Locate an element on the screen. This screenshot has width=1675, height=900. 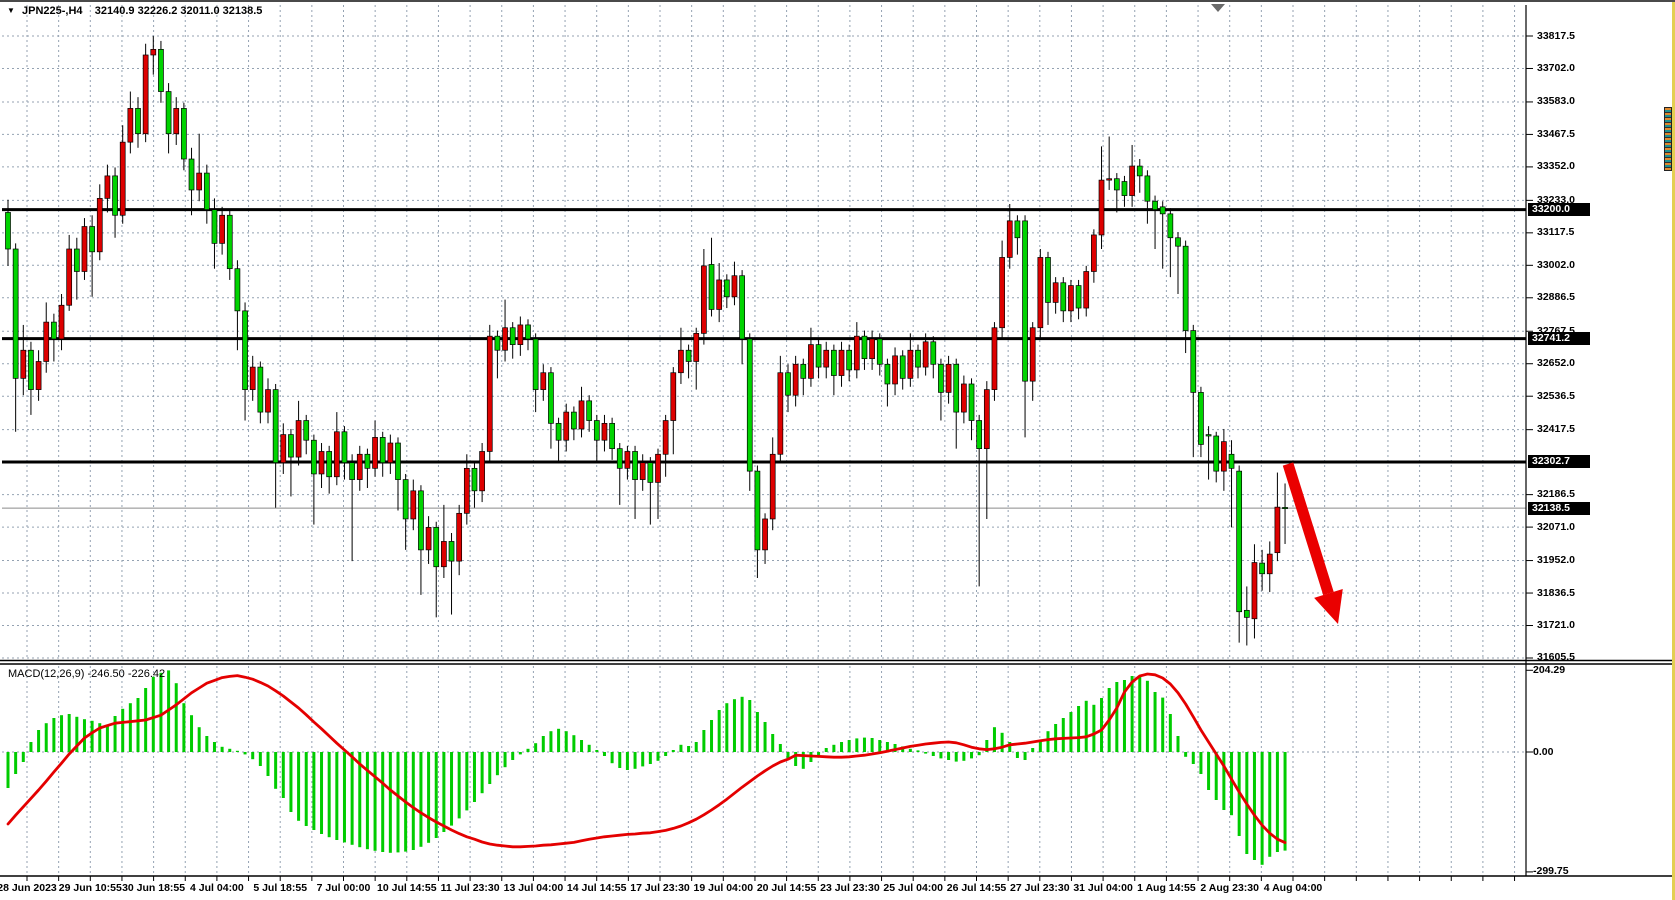
window-right-border is located at coordinates (1673, 451).